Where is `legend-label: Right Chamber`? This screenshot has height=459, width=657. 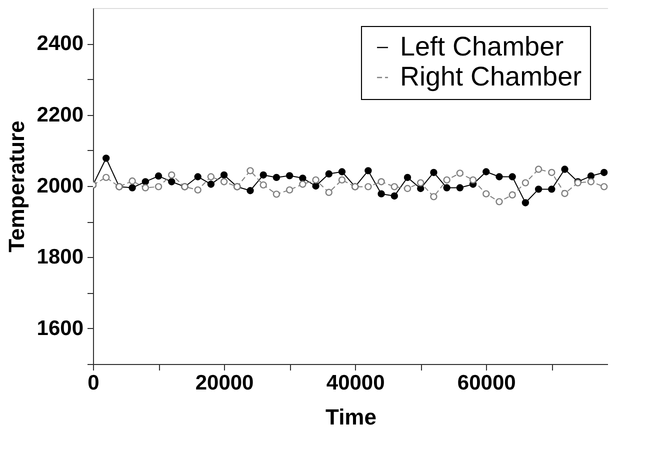 legend-label: Right Chamber is located at coordinates (491, 77).